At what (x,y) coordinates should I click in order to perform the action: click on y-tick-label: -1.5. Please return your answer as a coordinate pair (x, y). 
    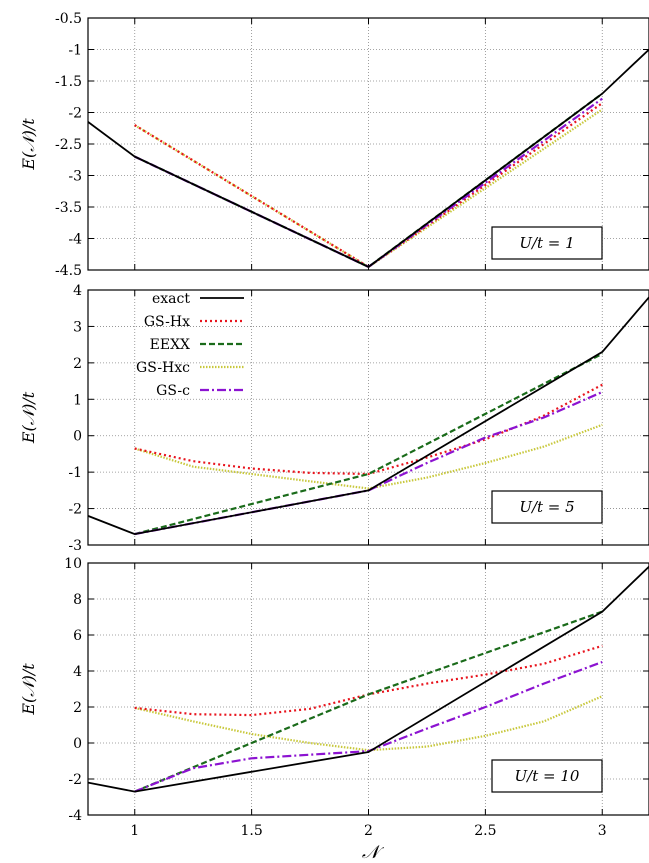
    Looking at the image, I should click on (68, 82).